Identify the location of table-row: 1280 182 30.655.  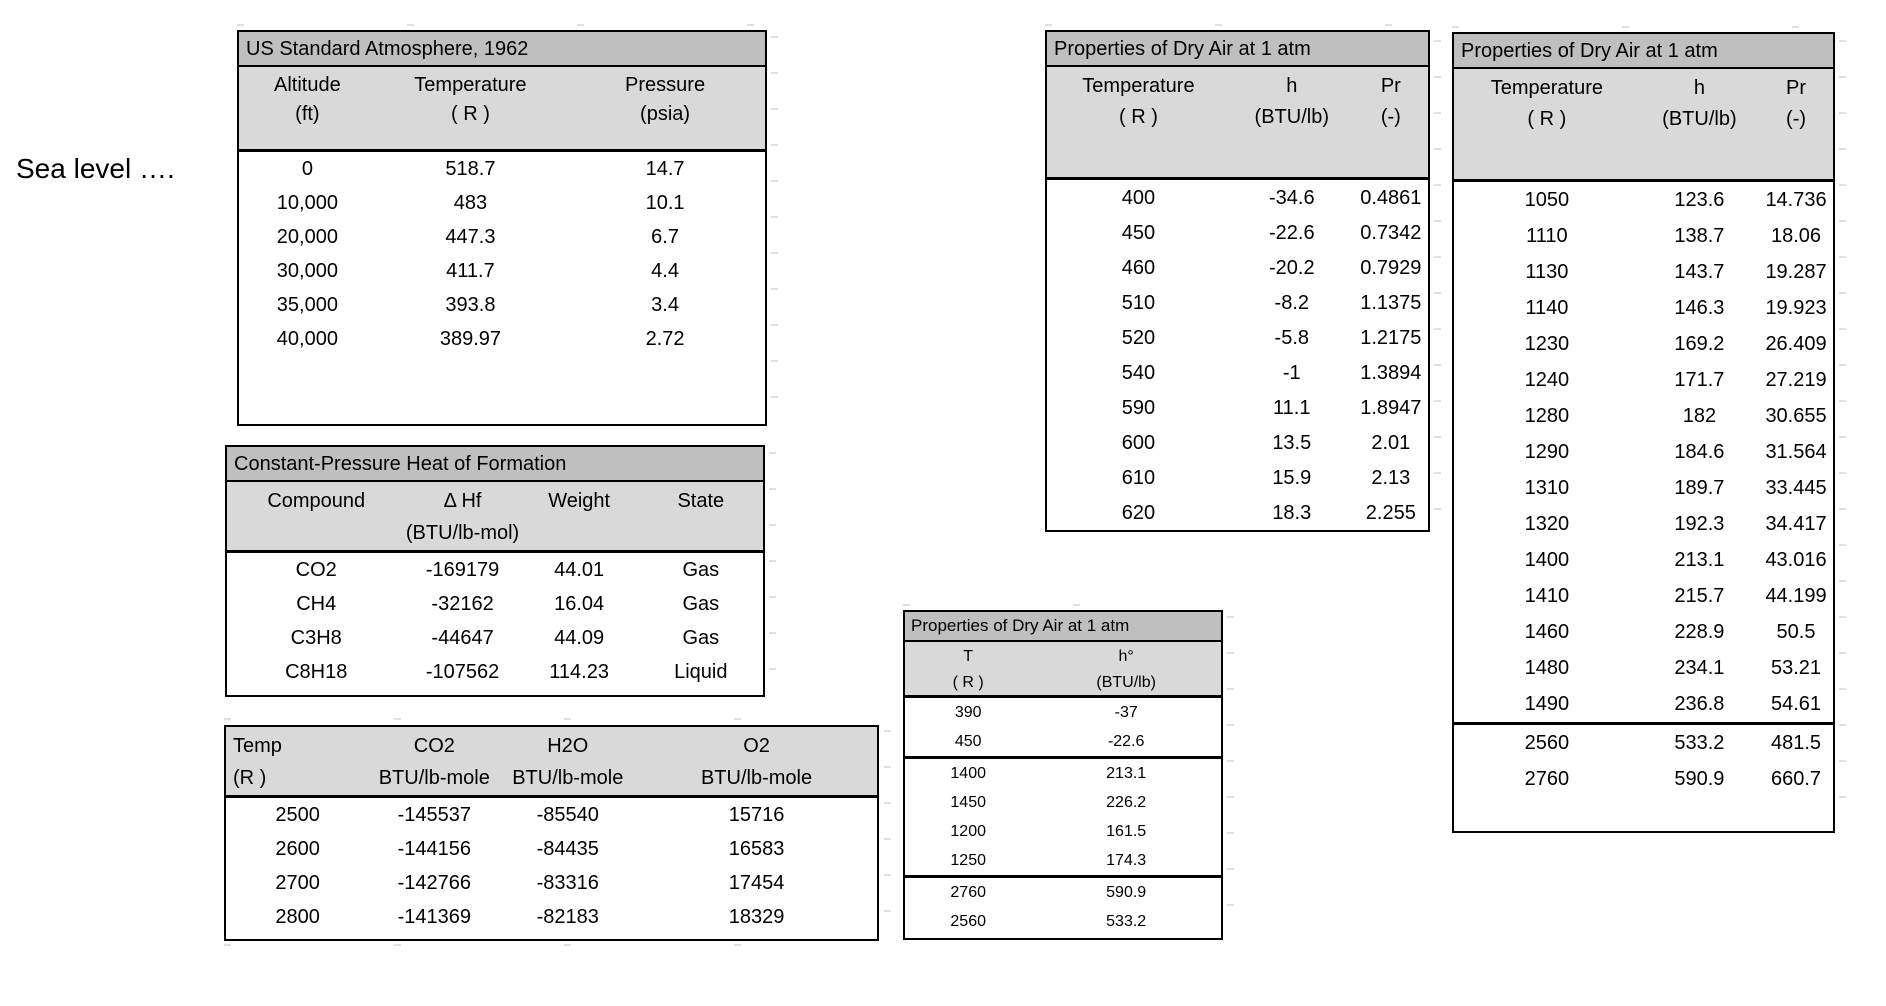
(1643, 416).